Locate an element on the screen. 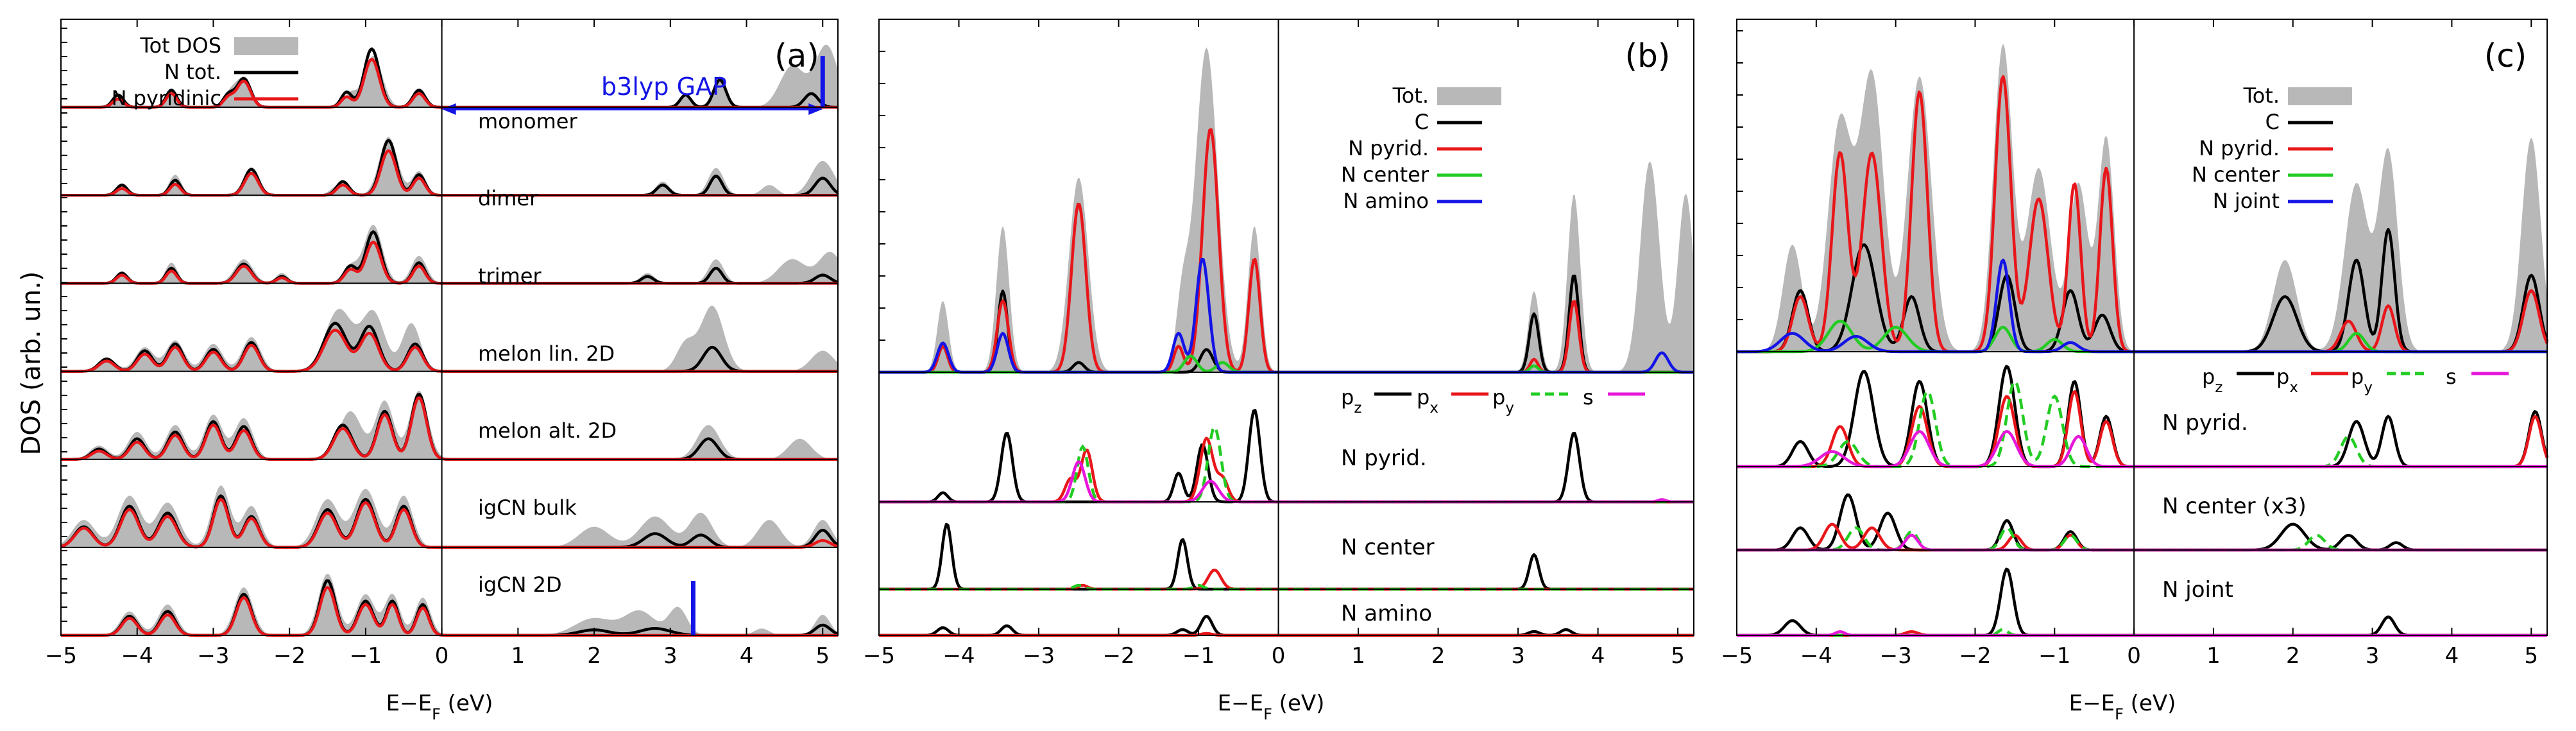 The image size is (2576, 731). row-label-igcn-2d: igCN 2D is located at coordinates (520, 584).